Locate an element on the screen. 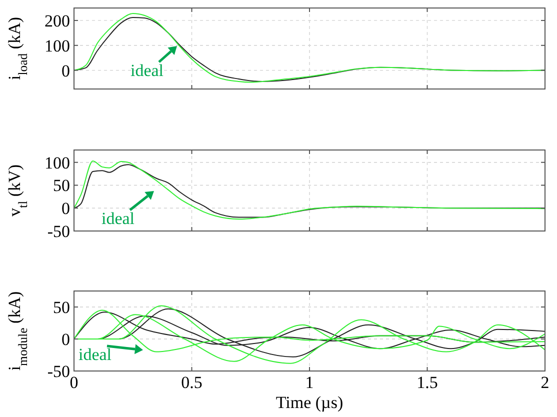 The image size is (557, 417). x-axis-title: Time (µs) is located at coordinates (310, 402).